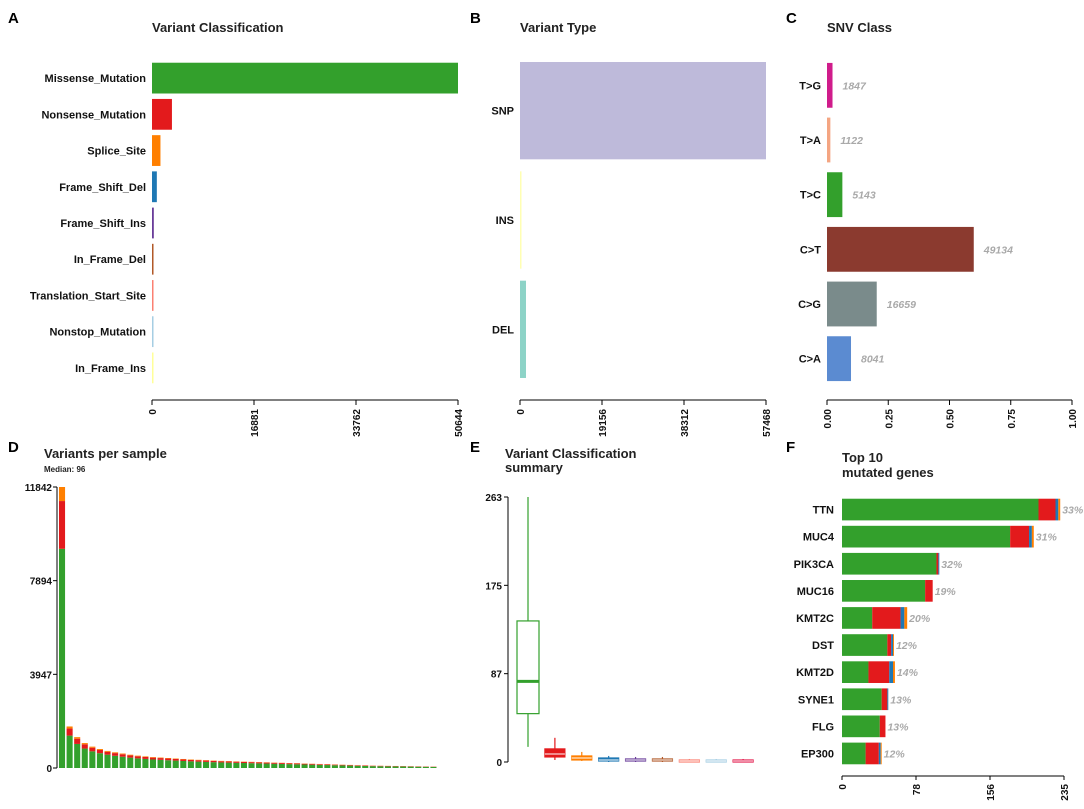 The height and width of the screenshot is (809, 1084). I want to click on panel-c-x-tick-label: 1.00, so click(1073, 419).